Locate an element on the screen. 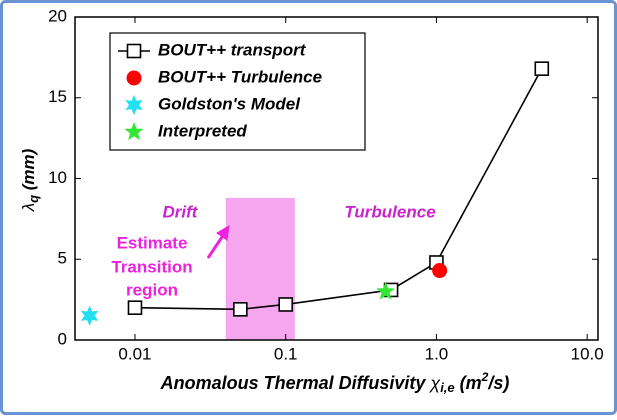 This screenshot has height=420, width=617. x-label-unit: (m is located at coordinates (468, 383).